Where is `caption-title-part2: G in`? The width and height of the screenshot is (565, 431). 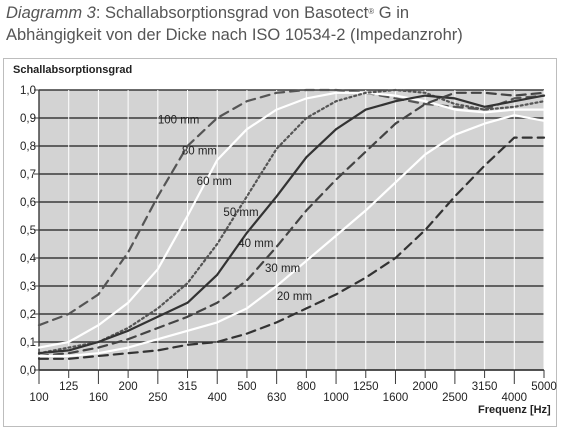 caption-title-part2: G in is located at coordinates (392, 13).